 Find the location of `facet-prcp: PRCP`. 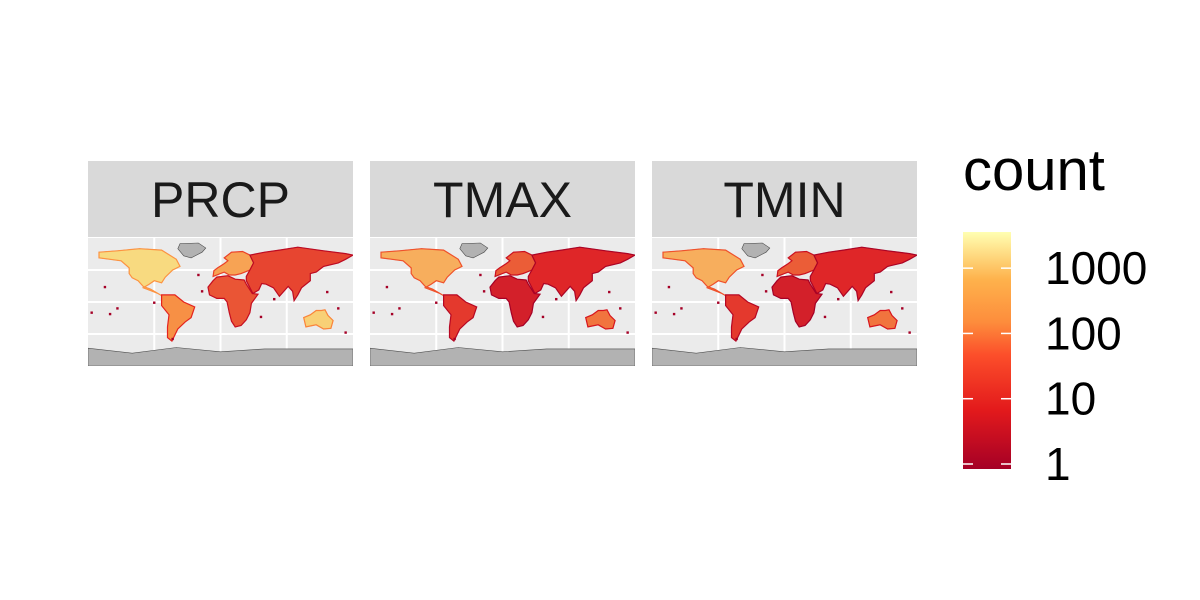

facet-prcp: PRCP is located at coordinates (220, 263).